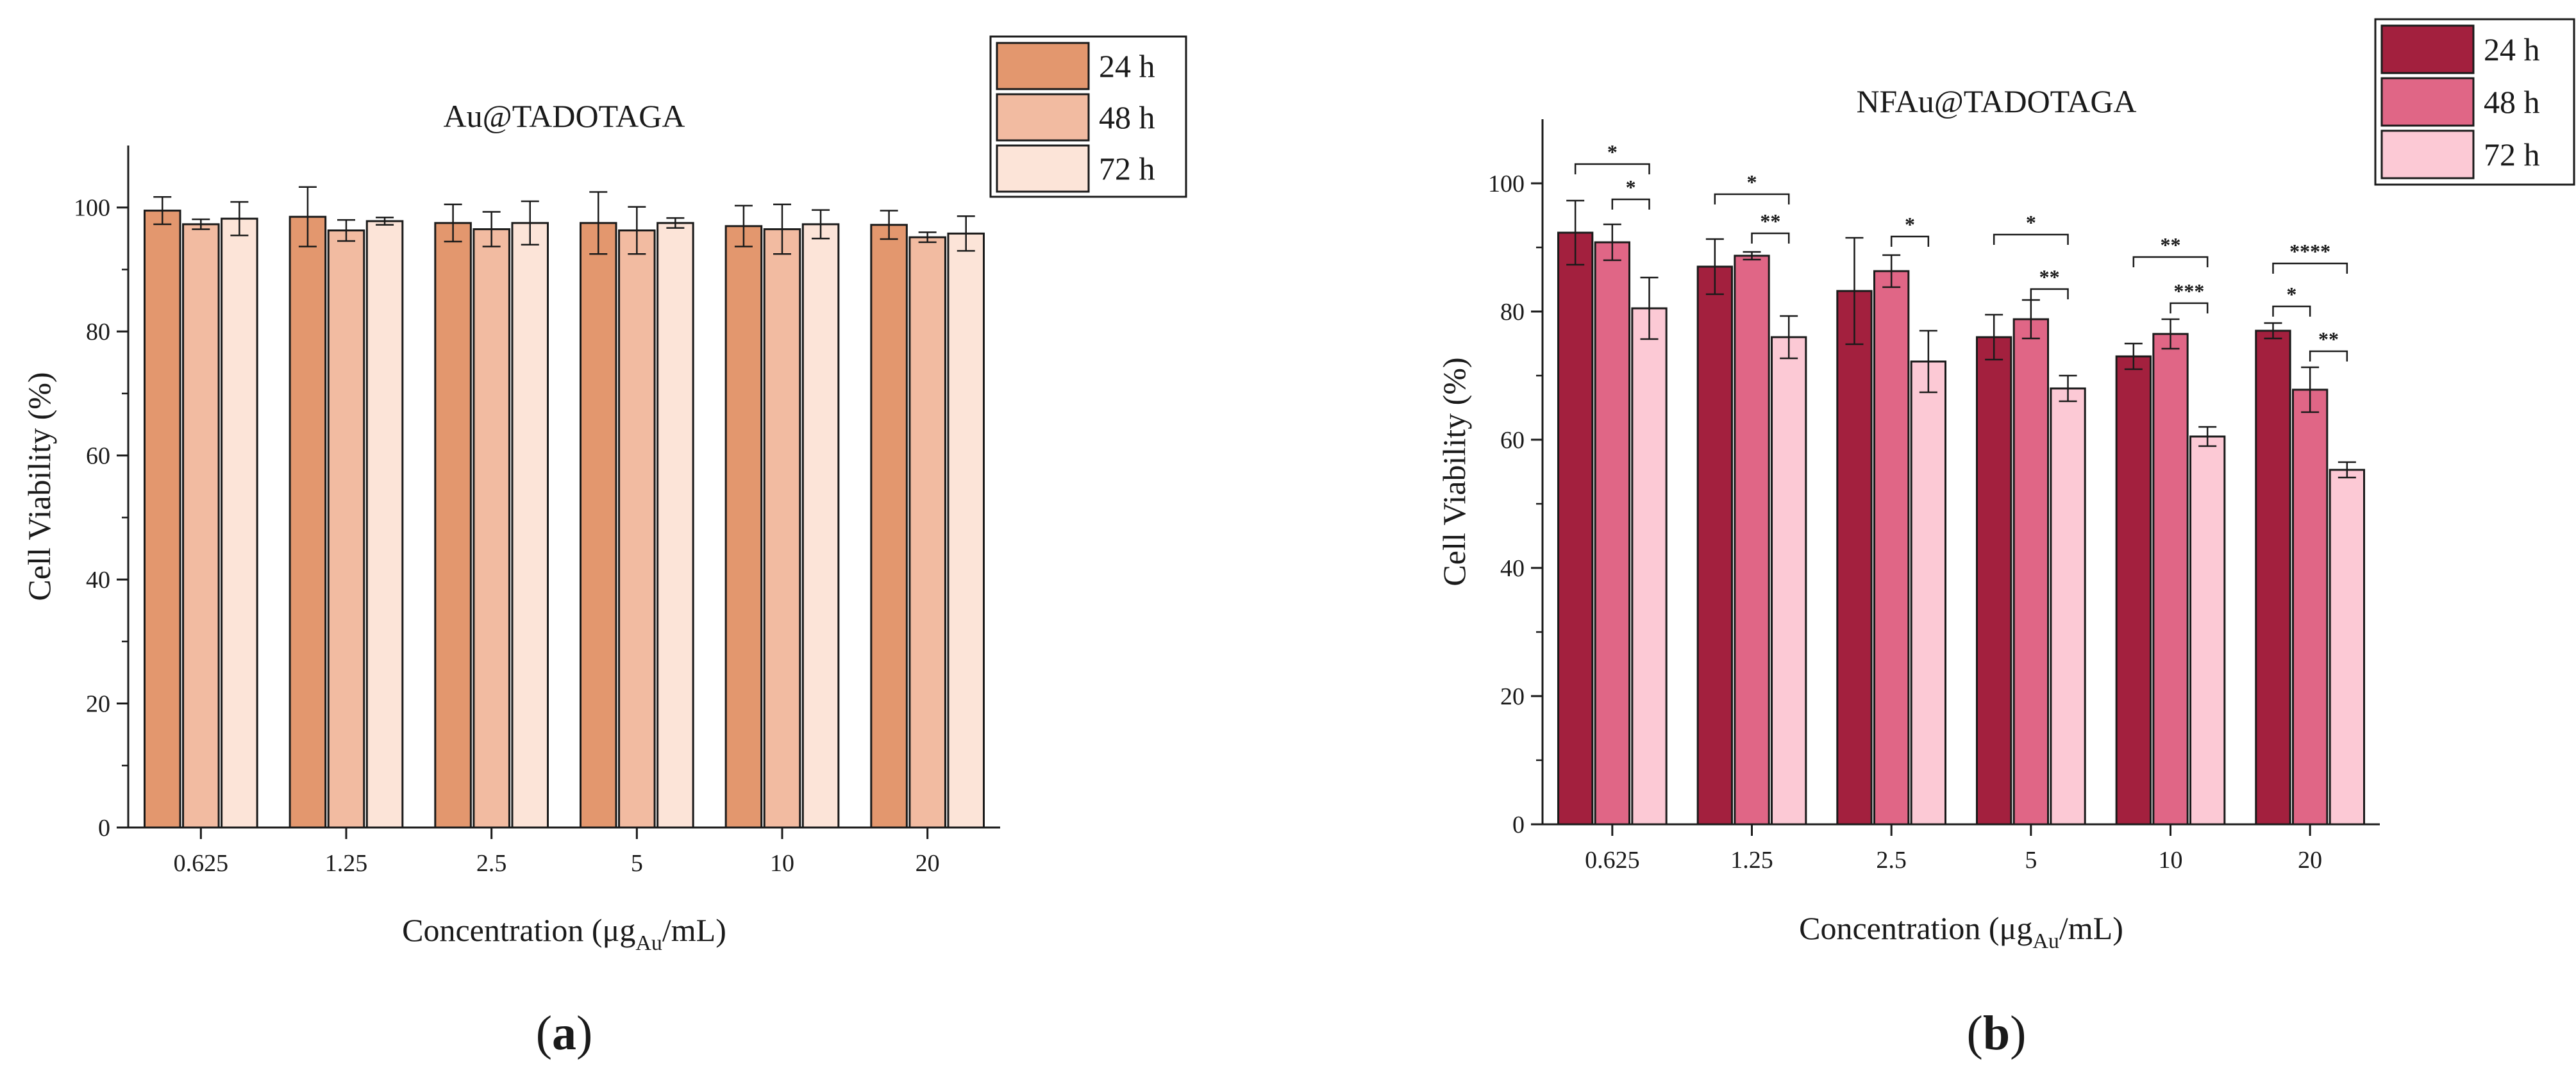  I want to click on x-axis-label: Concentration (μgAu/mL), so click(1961, 931).